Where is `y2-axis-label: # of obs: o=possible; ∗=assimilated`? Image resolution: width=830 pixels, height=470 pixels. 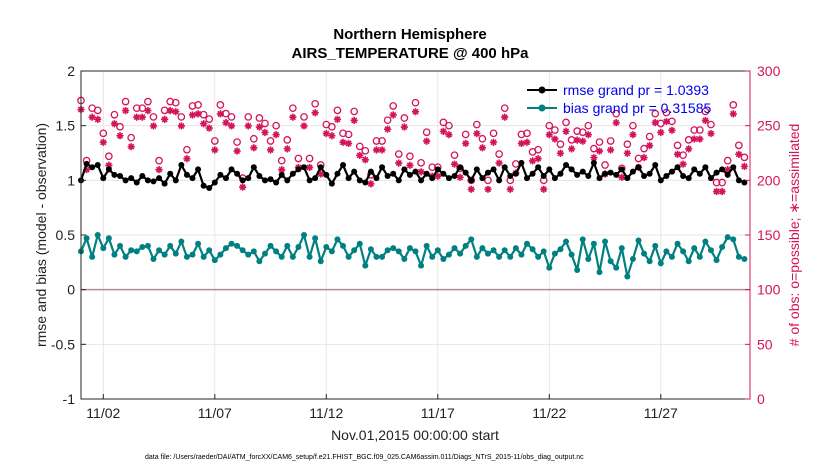 y2-axis-label: # of obs: o=possible; ∗=assimilated is located at coordinates (794, 235).